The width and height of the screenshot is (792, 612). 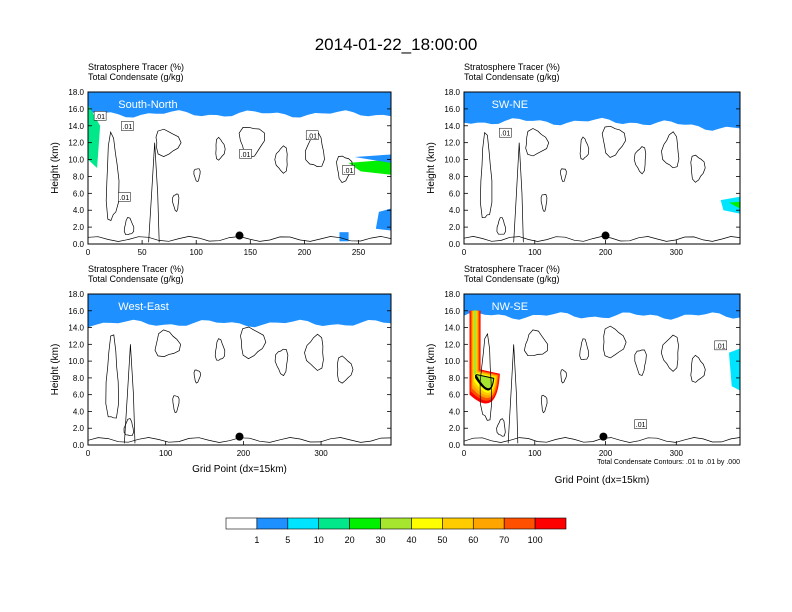 What do you see at coordinates (147, 105) in the screenshot?
I see `panel-label: South-North` at bounding box center [147, 105].